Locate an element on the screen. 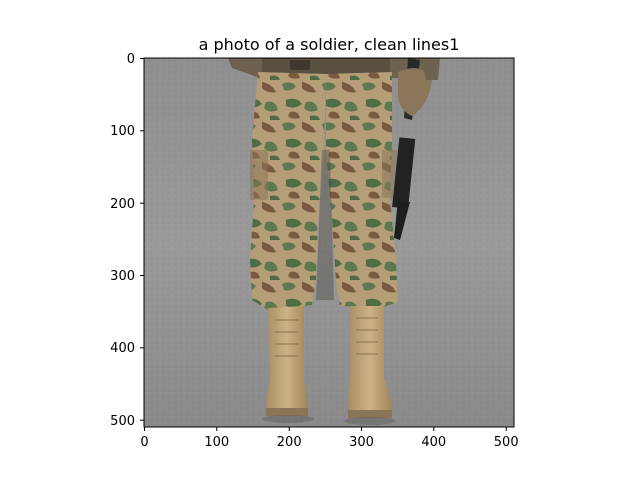  x-tick-label: 500 is located at coordinates (506, 442).